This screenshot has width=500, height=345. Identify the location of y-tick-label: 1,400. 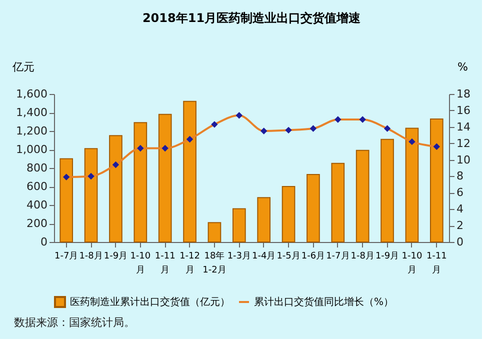
(32, 112).